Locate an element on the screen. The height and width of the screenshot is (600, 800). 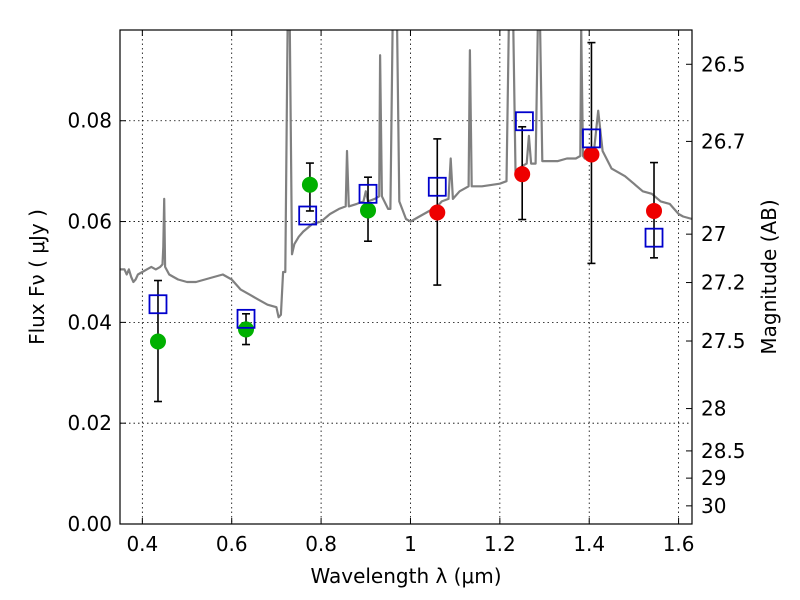
y-tick-label: 0.04 is located at coordinates (89, 322).